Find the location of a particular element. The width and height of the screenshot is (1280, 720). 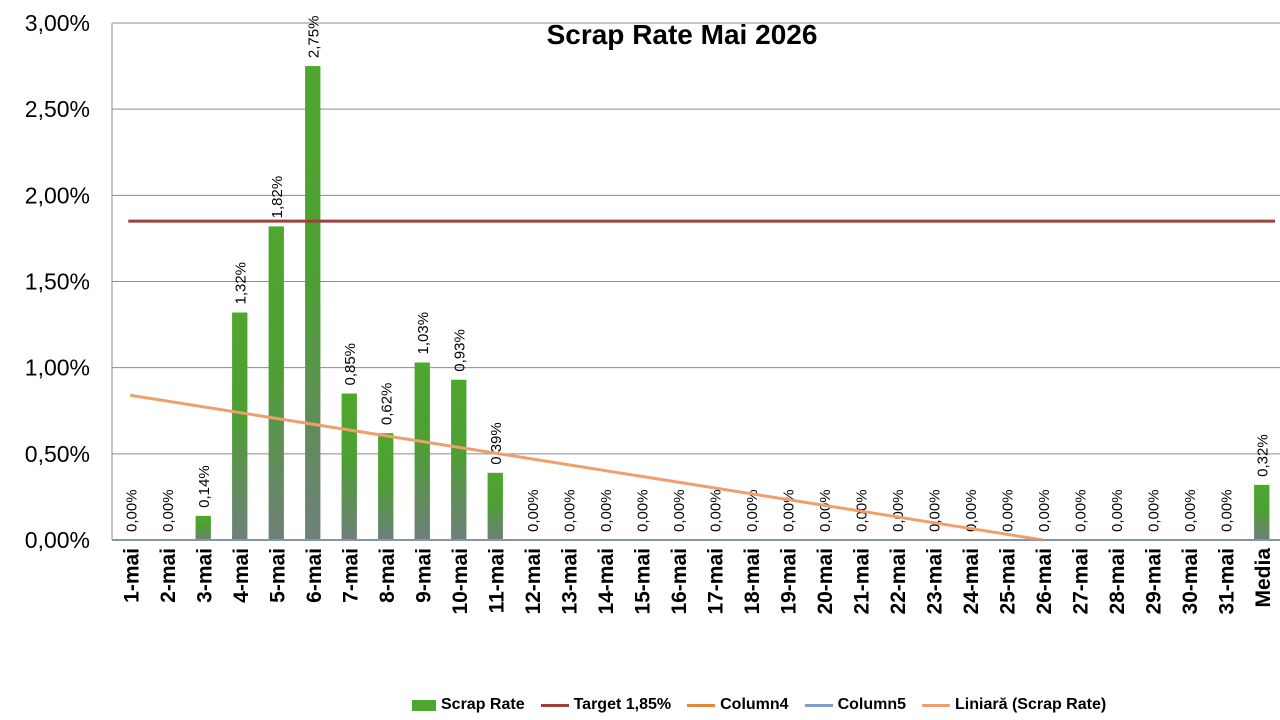

legend-label-scrap-rate: Scrap Rate is located at coordinates (483, 704).